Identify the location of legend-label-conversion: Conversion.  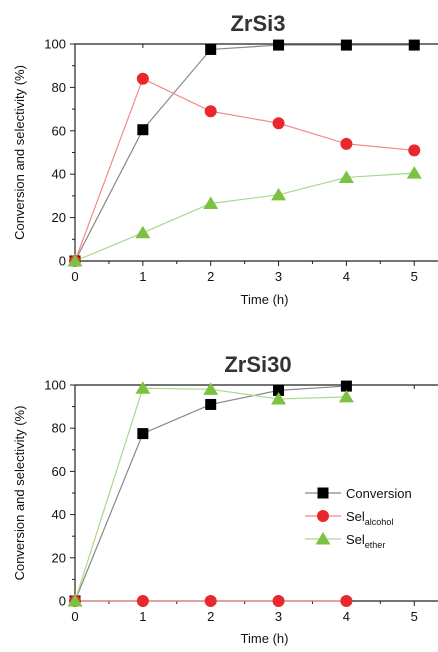
(379, 493).